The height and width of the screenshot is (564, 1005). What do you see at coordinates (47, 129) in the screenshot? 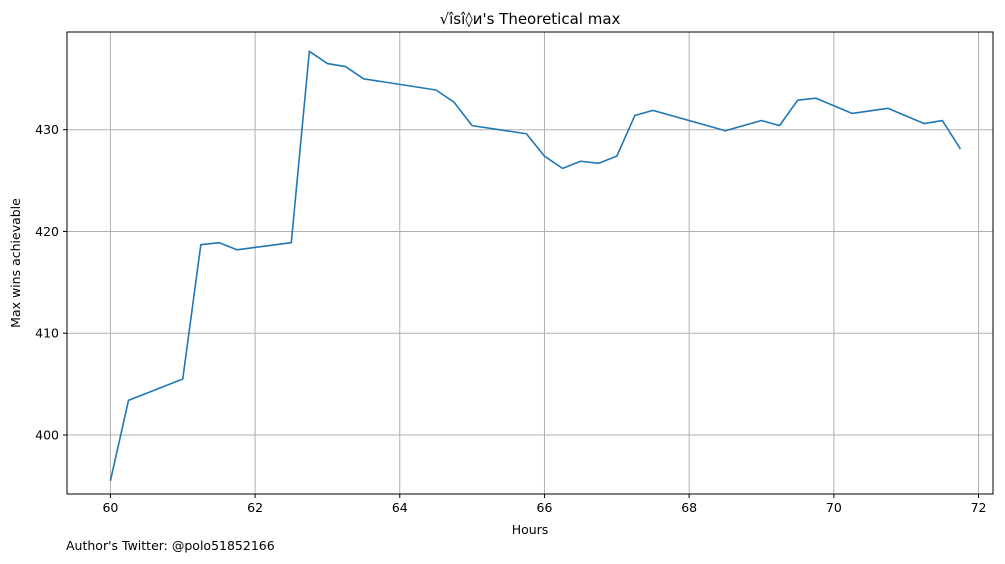
I see `y-tick-label: 430` at bounding box center [47, 129].